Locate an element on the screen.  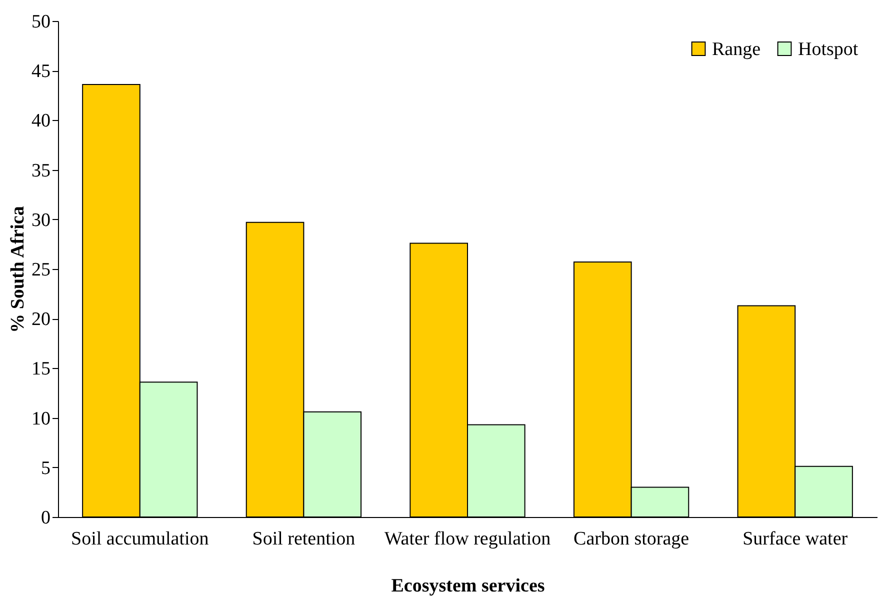
y-tick-label: 40 is located at coordinates (41, 121).